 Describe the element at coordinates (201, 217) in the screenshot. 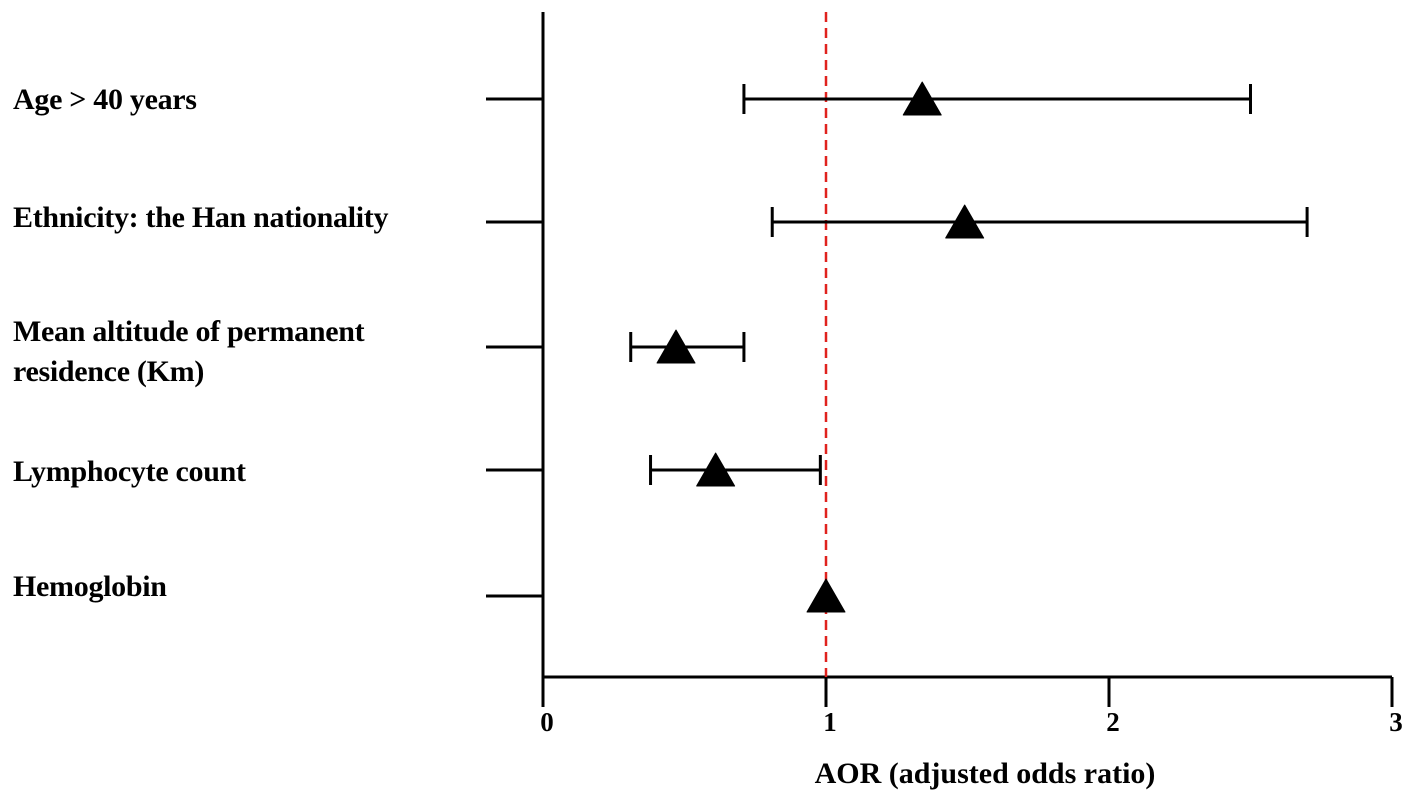

I see `row-label: Ethnicity: the Han nationality` at that location.